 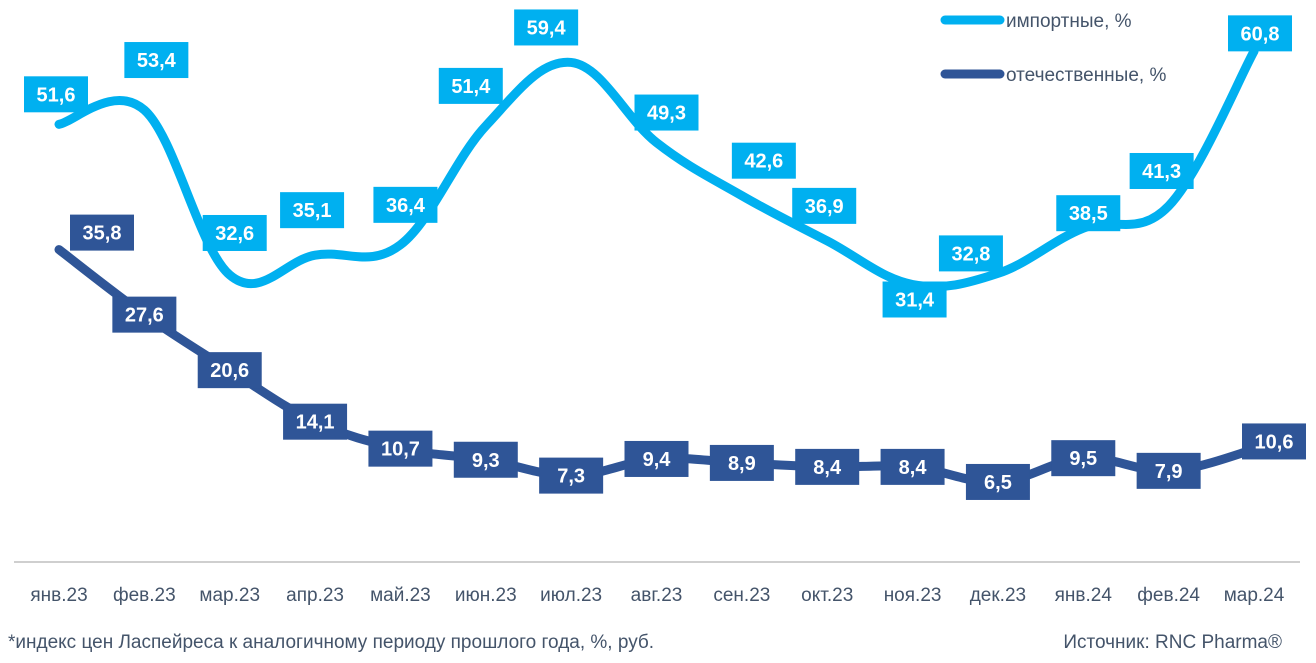 What do you see at coordinates (1084, 595) in the screenshot?
I see `x-tick-label: янв.24` at bounding box center [1084, 595].